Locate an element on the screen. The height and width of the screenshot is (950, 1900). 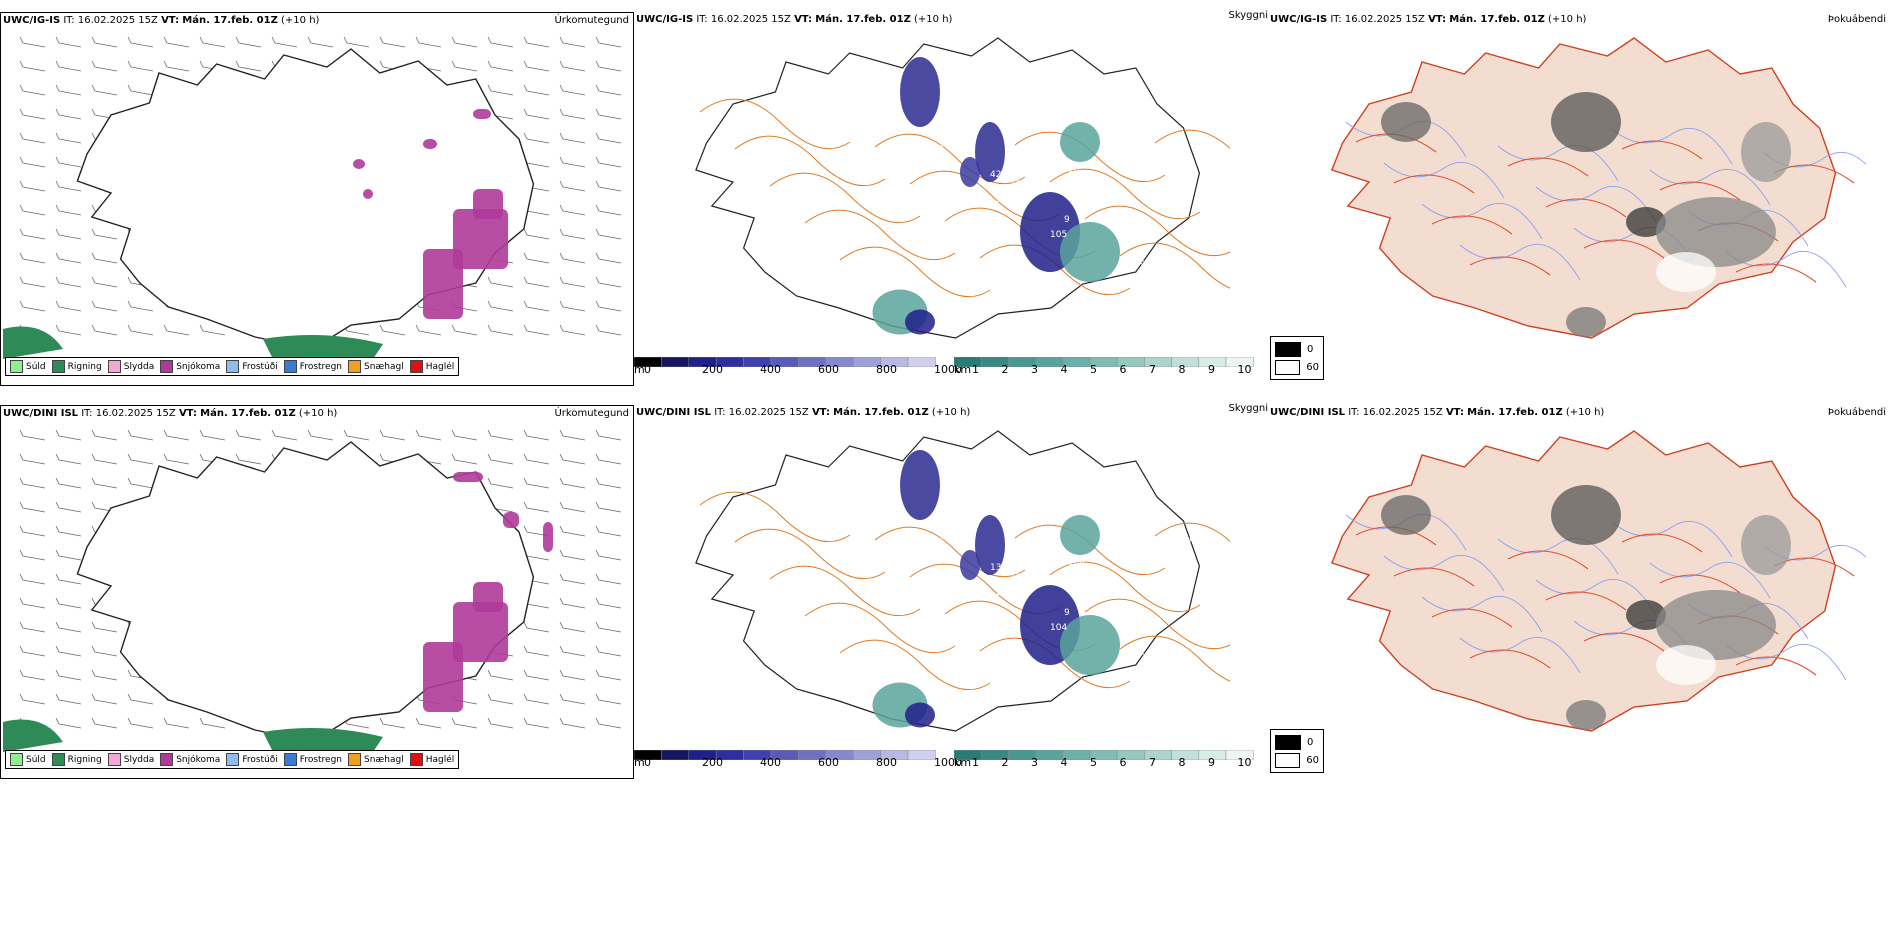
legend-label: Súld is located at coordinates (36, 759).